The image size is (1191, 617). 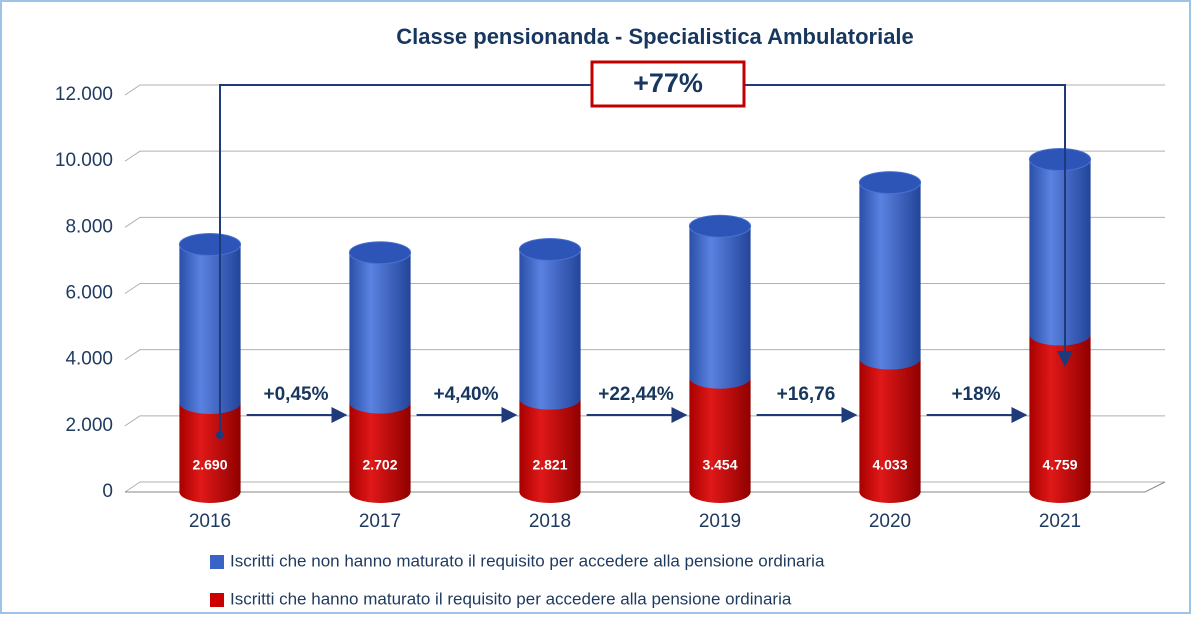 I want to click on x-tick-label: 2021, so click(x=1060, y=521).